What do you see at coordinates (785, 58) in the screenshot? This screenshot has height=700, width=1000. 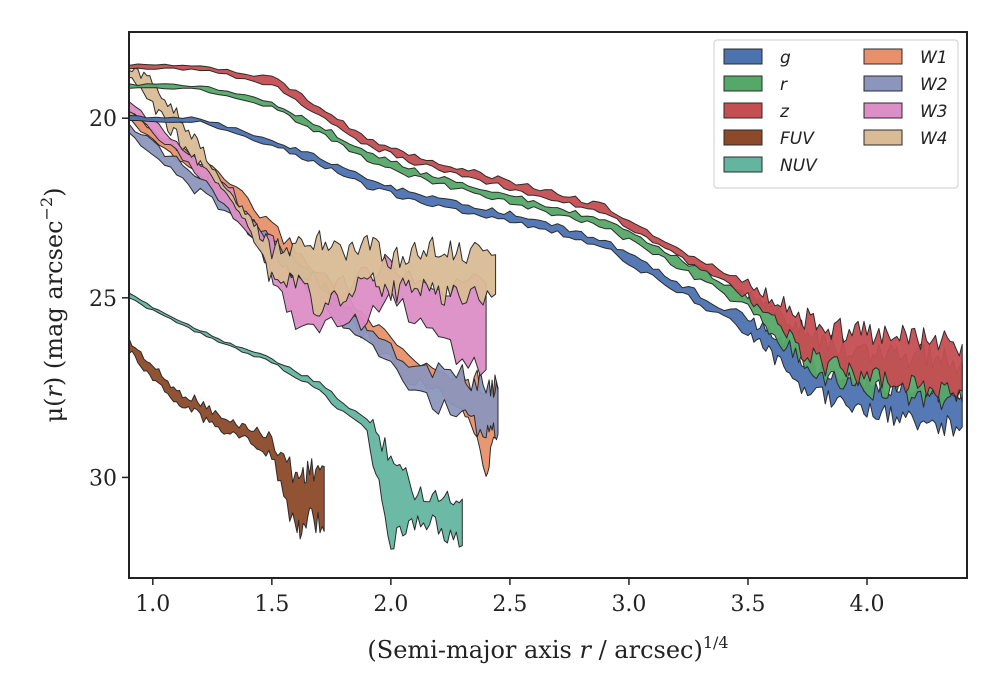 I see `legend-label-g: g` at bounding box center [785, 58].